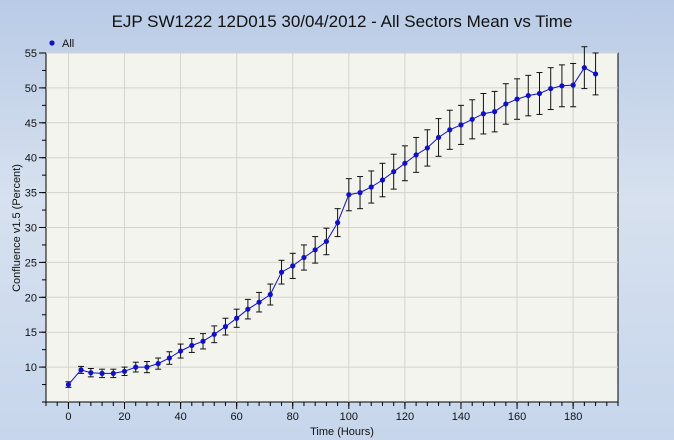 The image size is (674, 440). Describe the element at coordinates (31, 89) in the screenshot. I see `y-tick-label: 50` at that location.